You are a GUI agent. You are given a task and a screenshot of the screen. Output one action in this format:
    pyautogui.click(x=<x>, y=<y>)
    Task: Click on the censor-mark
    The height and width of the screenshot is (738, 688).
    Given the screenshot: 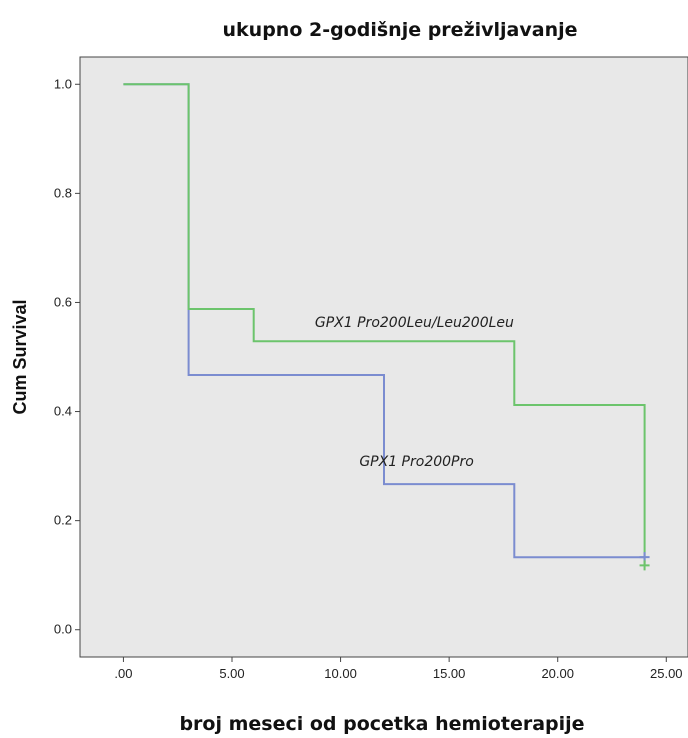 What is the action you would take?
    pyautogui.click(x=644, y=565)
    